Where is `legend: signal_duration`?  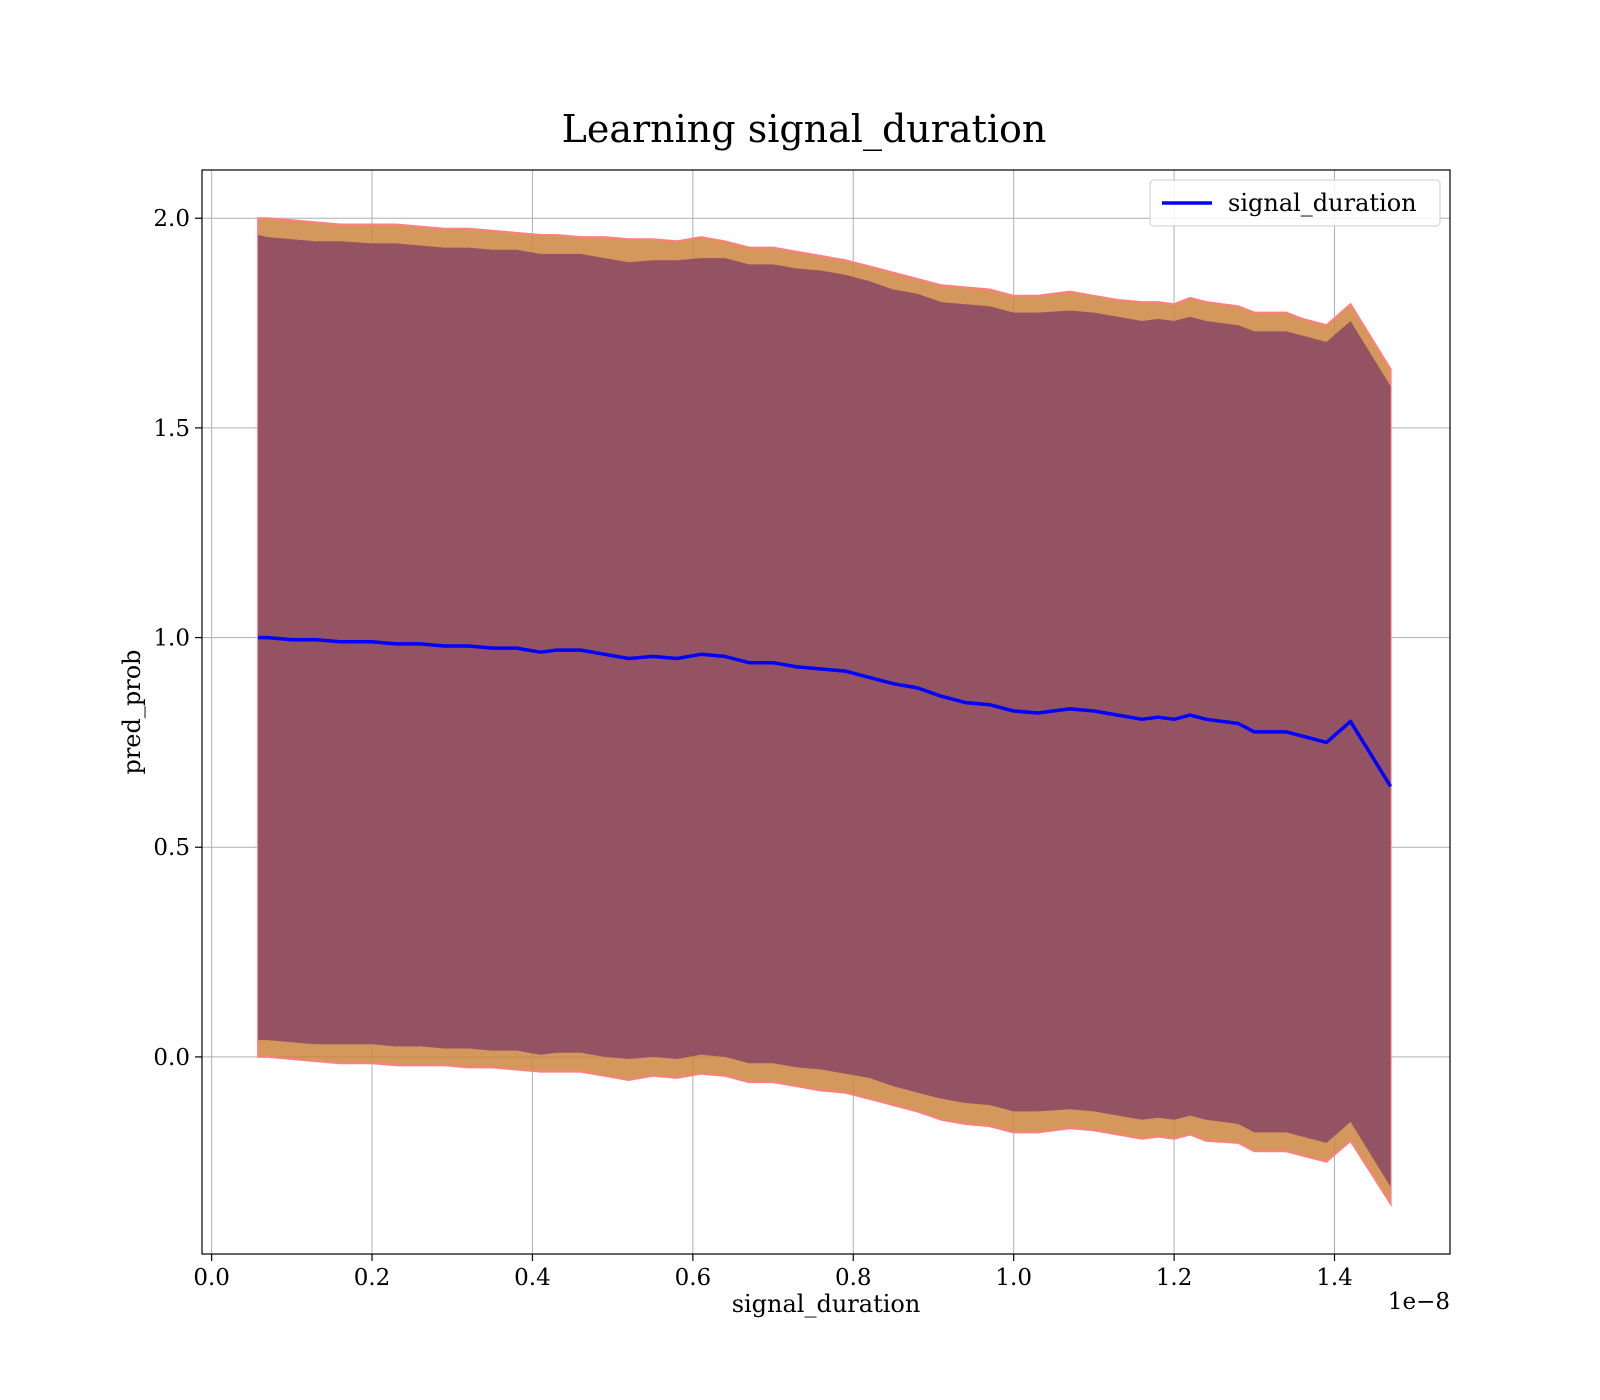
legend: signal_duration is located at coordinates (1295, 203).